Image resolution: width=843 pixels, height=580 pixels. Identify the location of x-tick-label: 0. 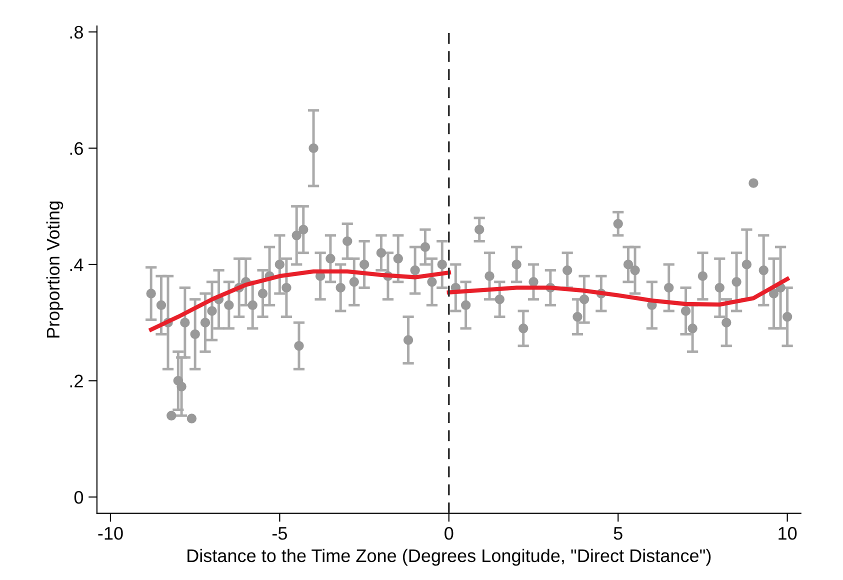
(449, 533).